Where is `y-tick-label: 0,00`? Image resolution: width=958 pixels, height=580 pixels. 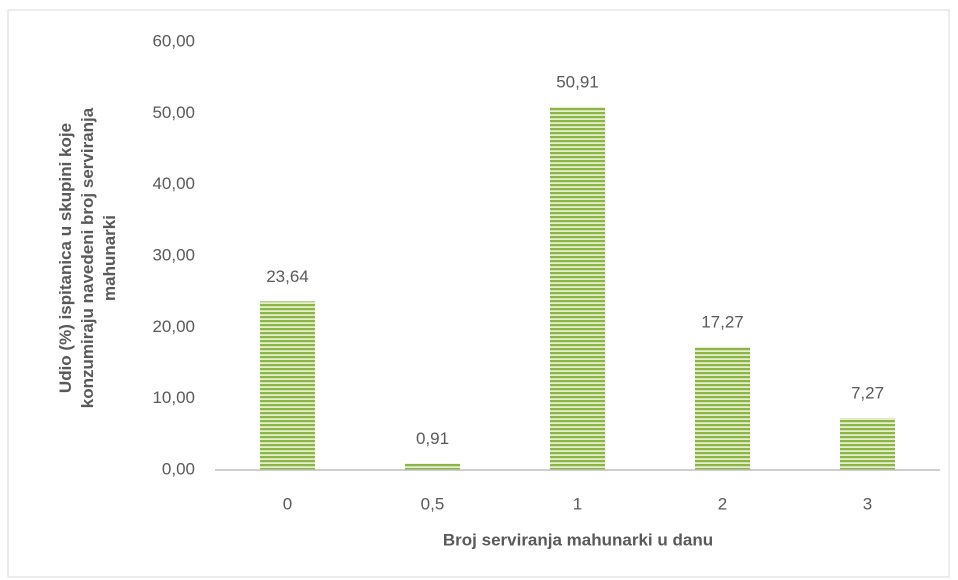 y-tick-label: 0,00 is located at coordinates (178, 468).